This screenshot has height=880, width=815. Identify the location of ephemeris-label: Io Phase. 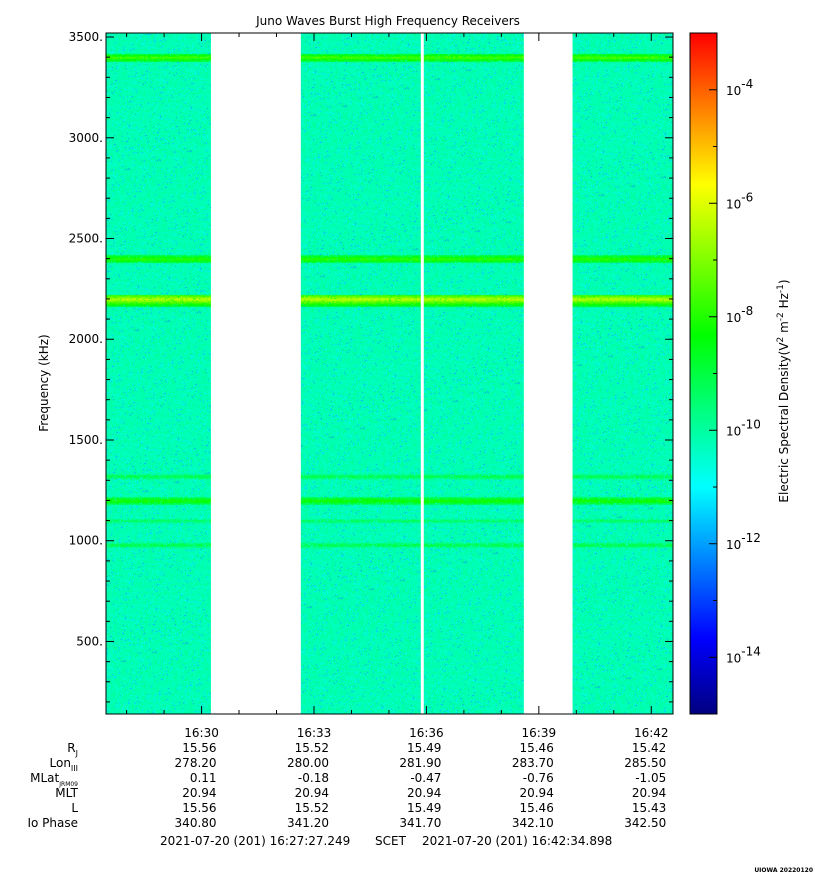
(52, 823).